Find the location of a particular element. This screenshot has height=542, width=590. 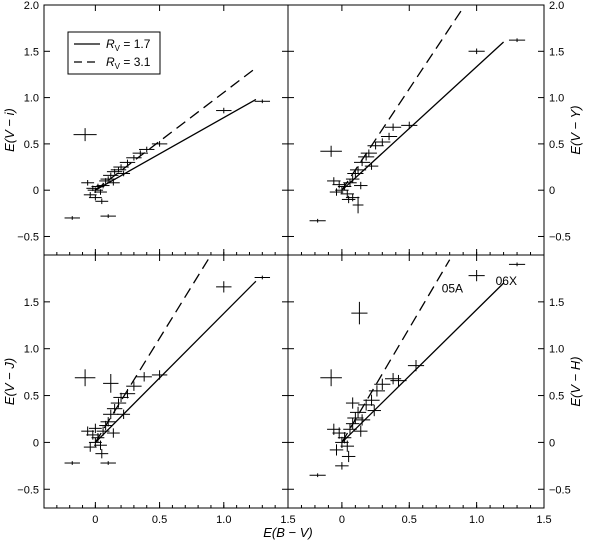

x-tick-label: 0 is located at coordinates (342, 520).